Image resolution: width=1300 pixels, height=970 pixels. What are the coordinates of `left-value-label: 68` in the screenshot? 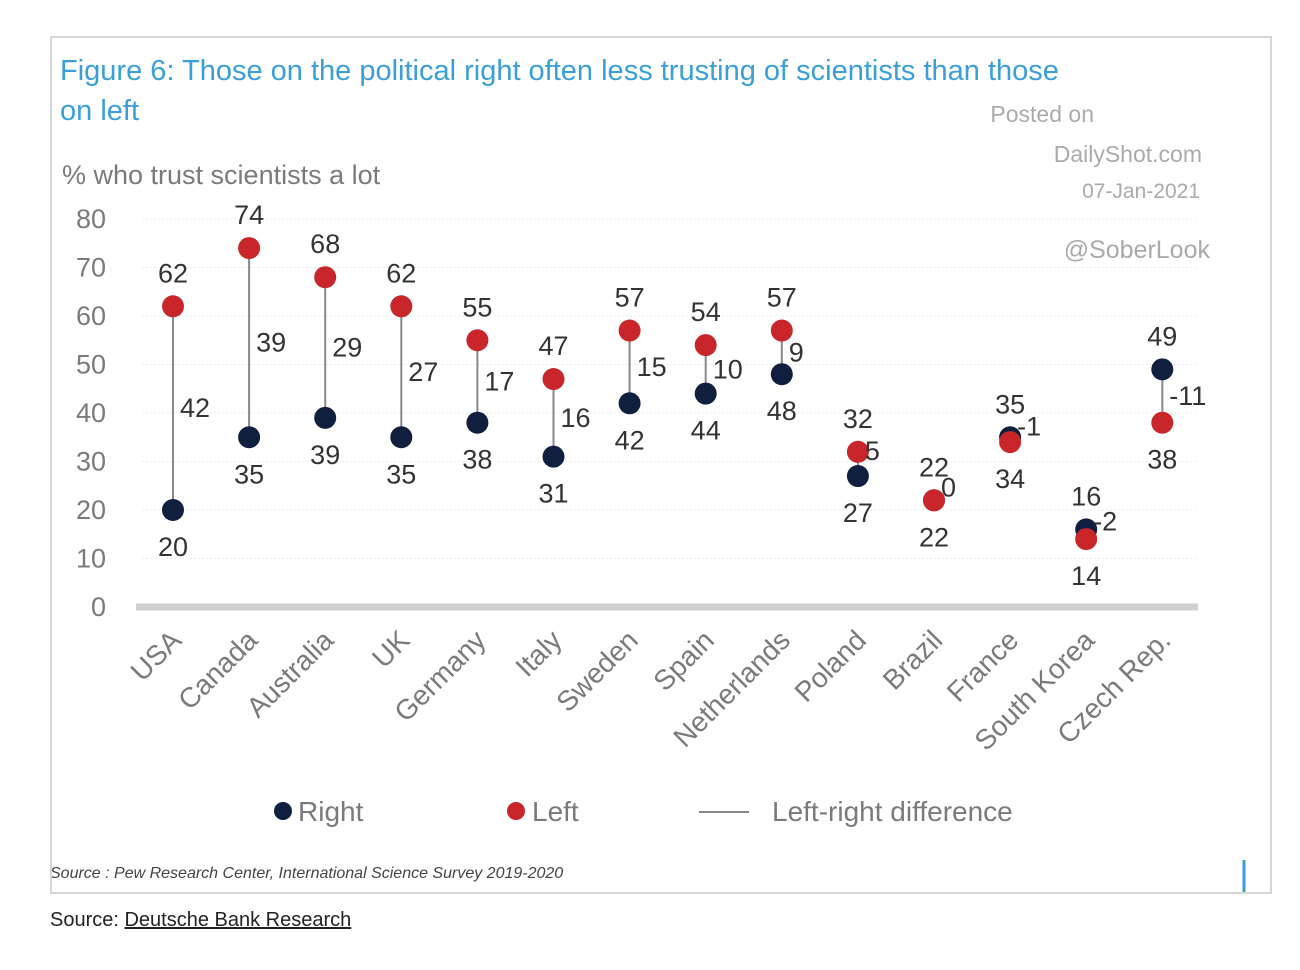 It's located at (325, 244).